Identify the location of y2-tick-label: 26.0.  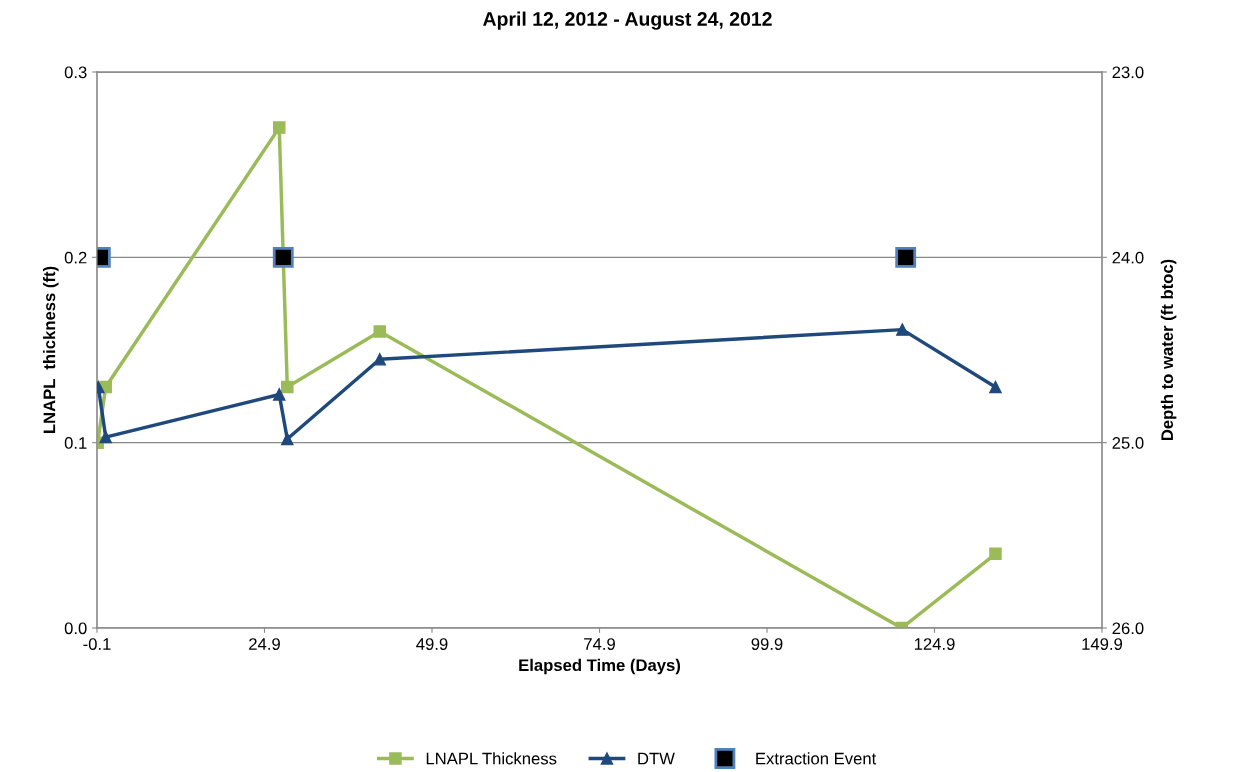
(1128, 628).